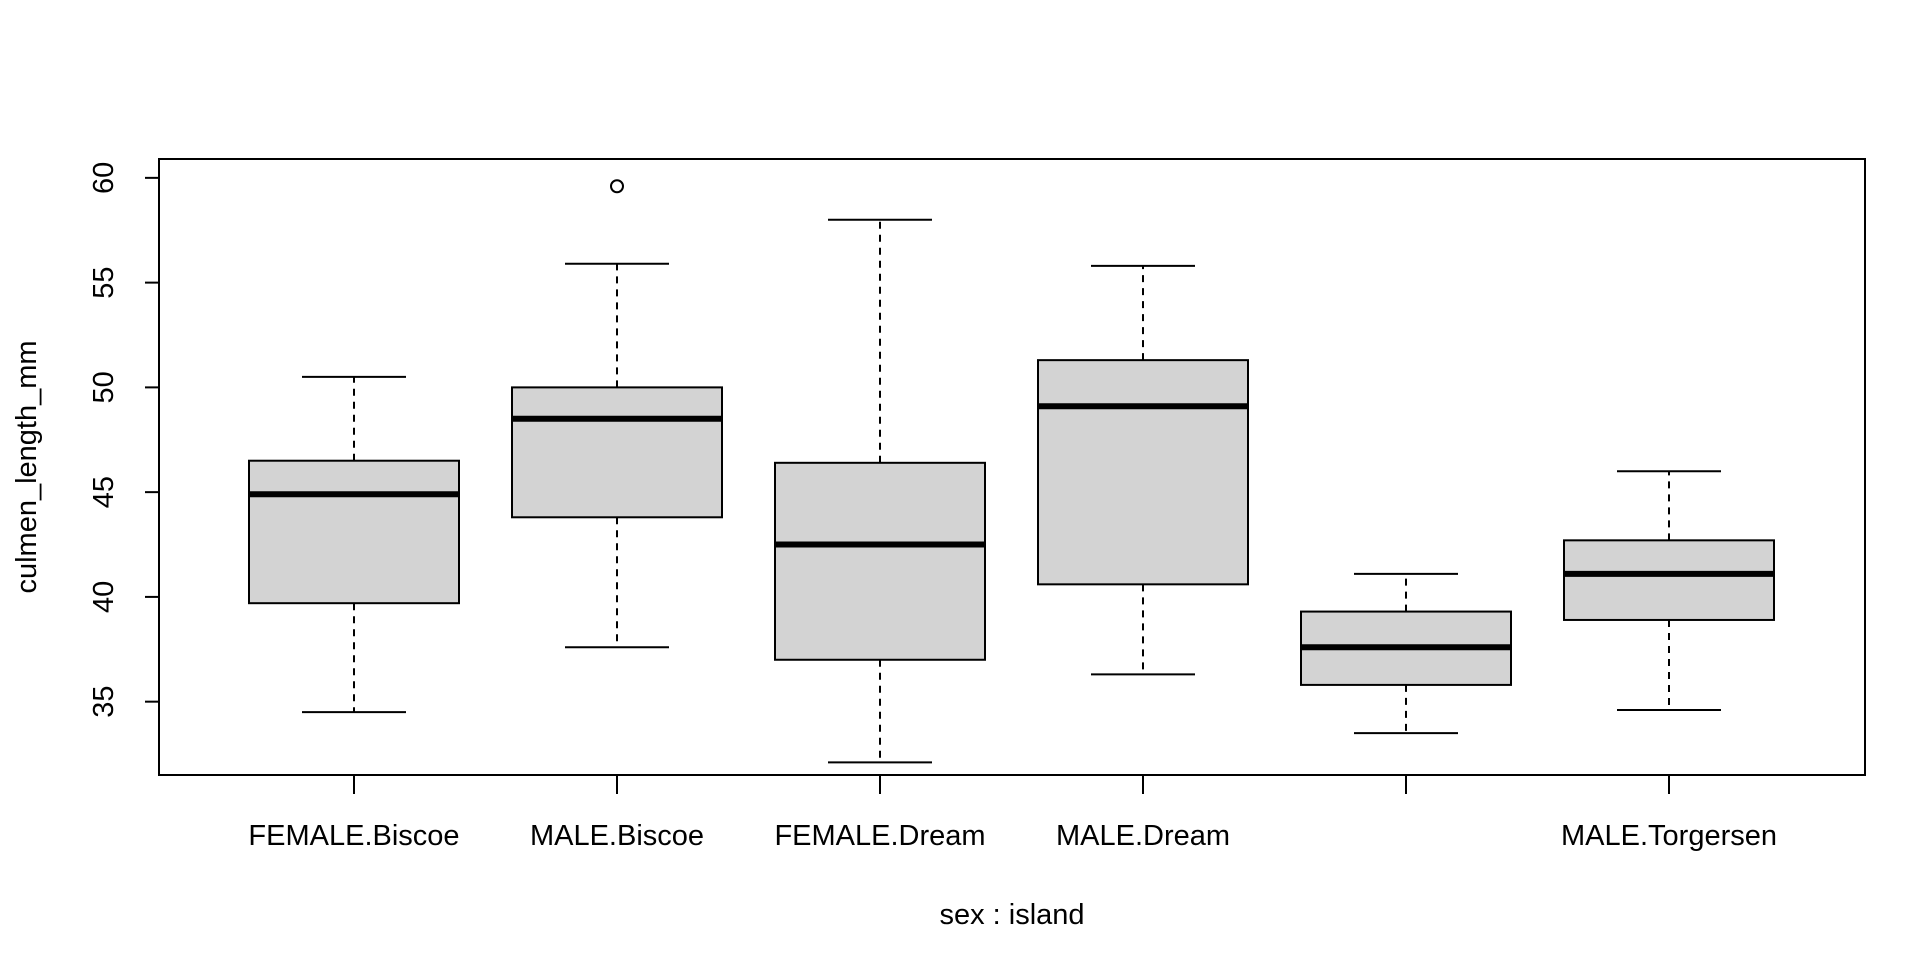 Image resolution: width=1920 pixels, height=960 pixels. What do you see at coordinates (1669, 836) in the screenshot?
I see `x-tick-label: MALE.Torgersen` at bounding box center [1669, 836].